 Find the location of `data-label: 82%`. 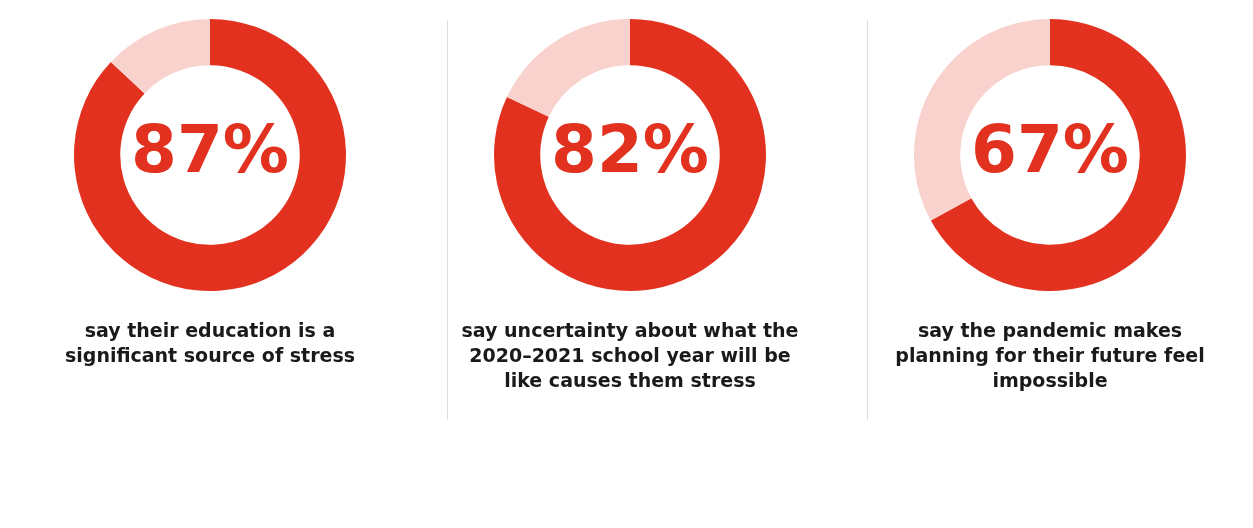

data-label: 82% is located at coordinates (630, 150).